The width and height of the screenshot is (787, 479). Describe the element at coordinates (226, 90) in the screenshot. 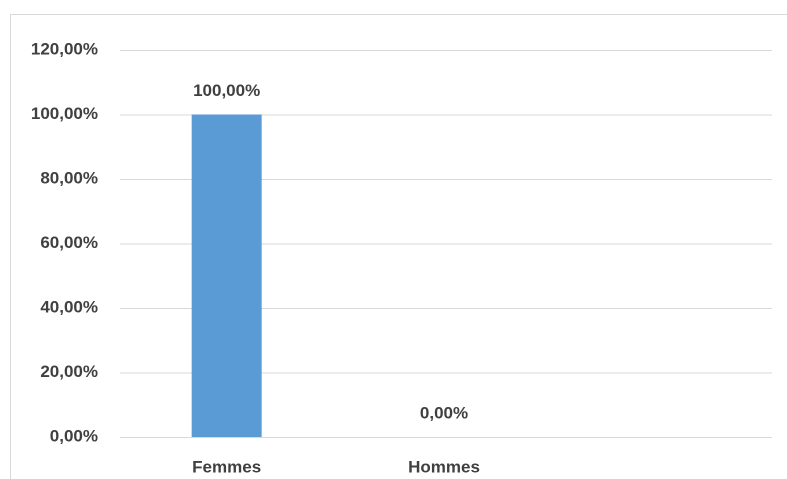

I see `data-label: 100,00%` at that location.